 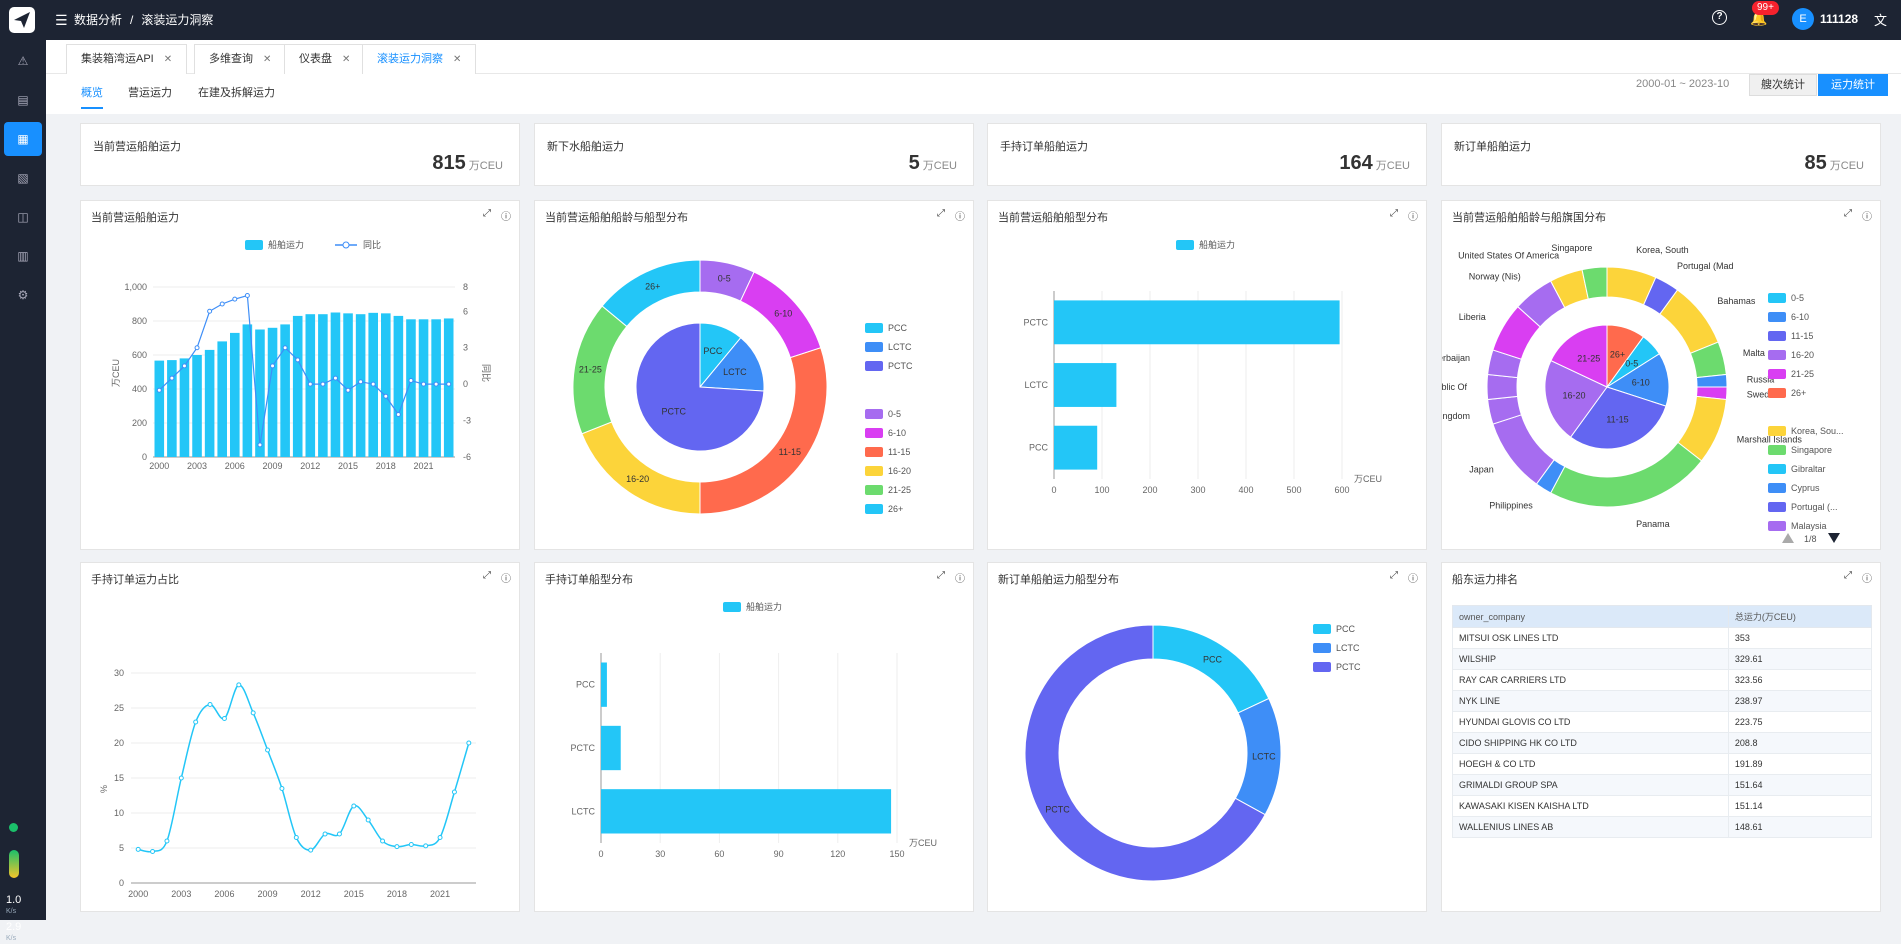 What do you see at coordinates (1802, 374) in the screenshot?
I see `legend-item: 21-25` at bounding box center [1802, 374].